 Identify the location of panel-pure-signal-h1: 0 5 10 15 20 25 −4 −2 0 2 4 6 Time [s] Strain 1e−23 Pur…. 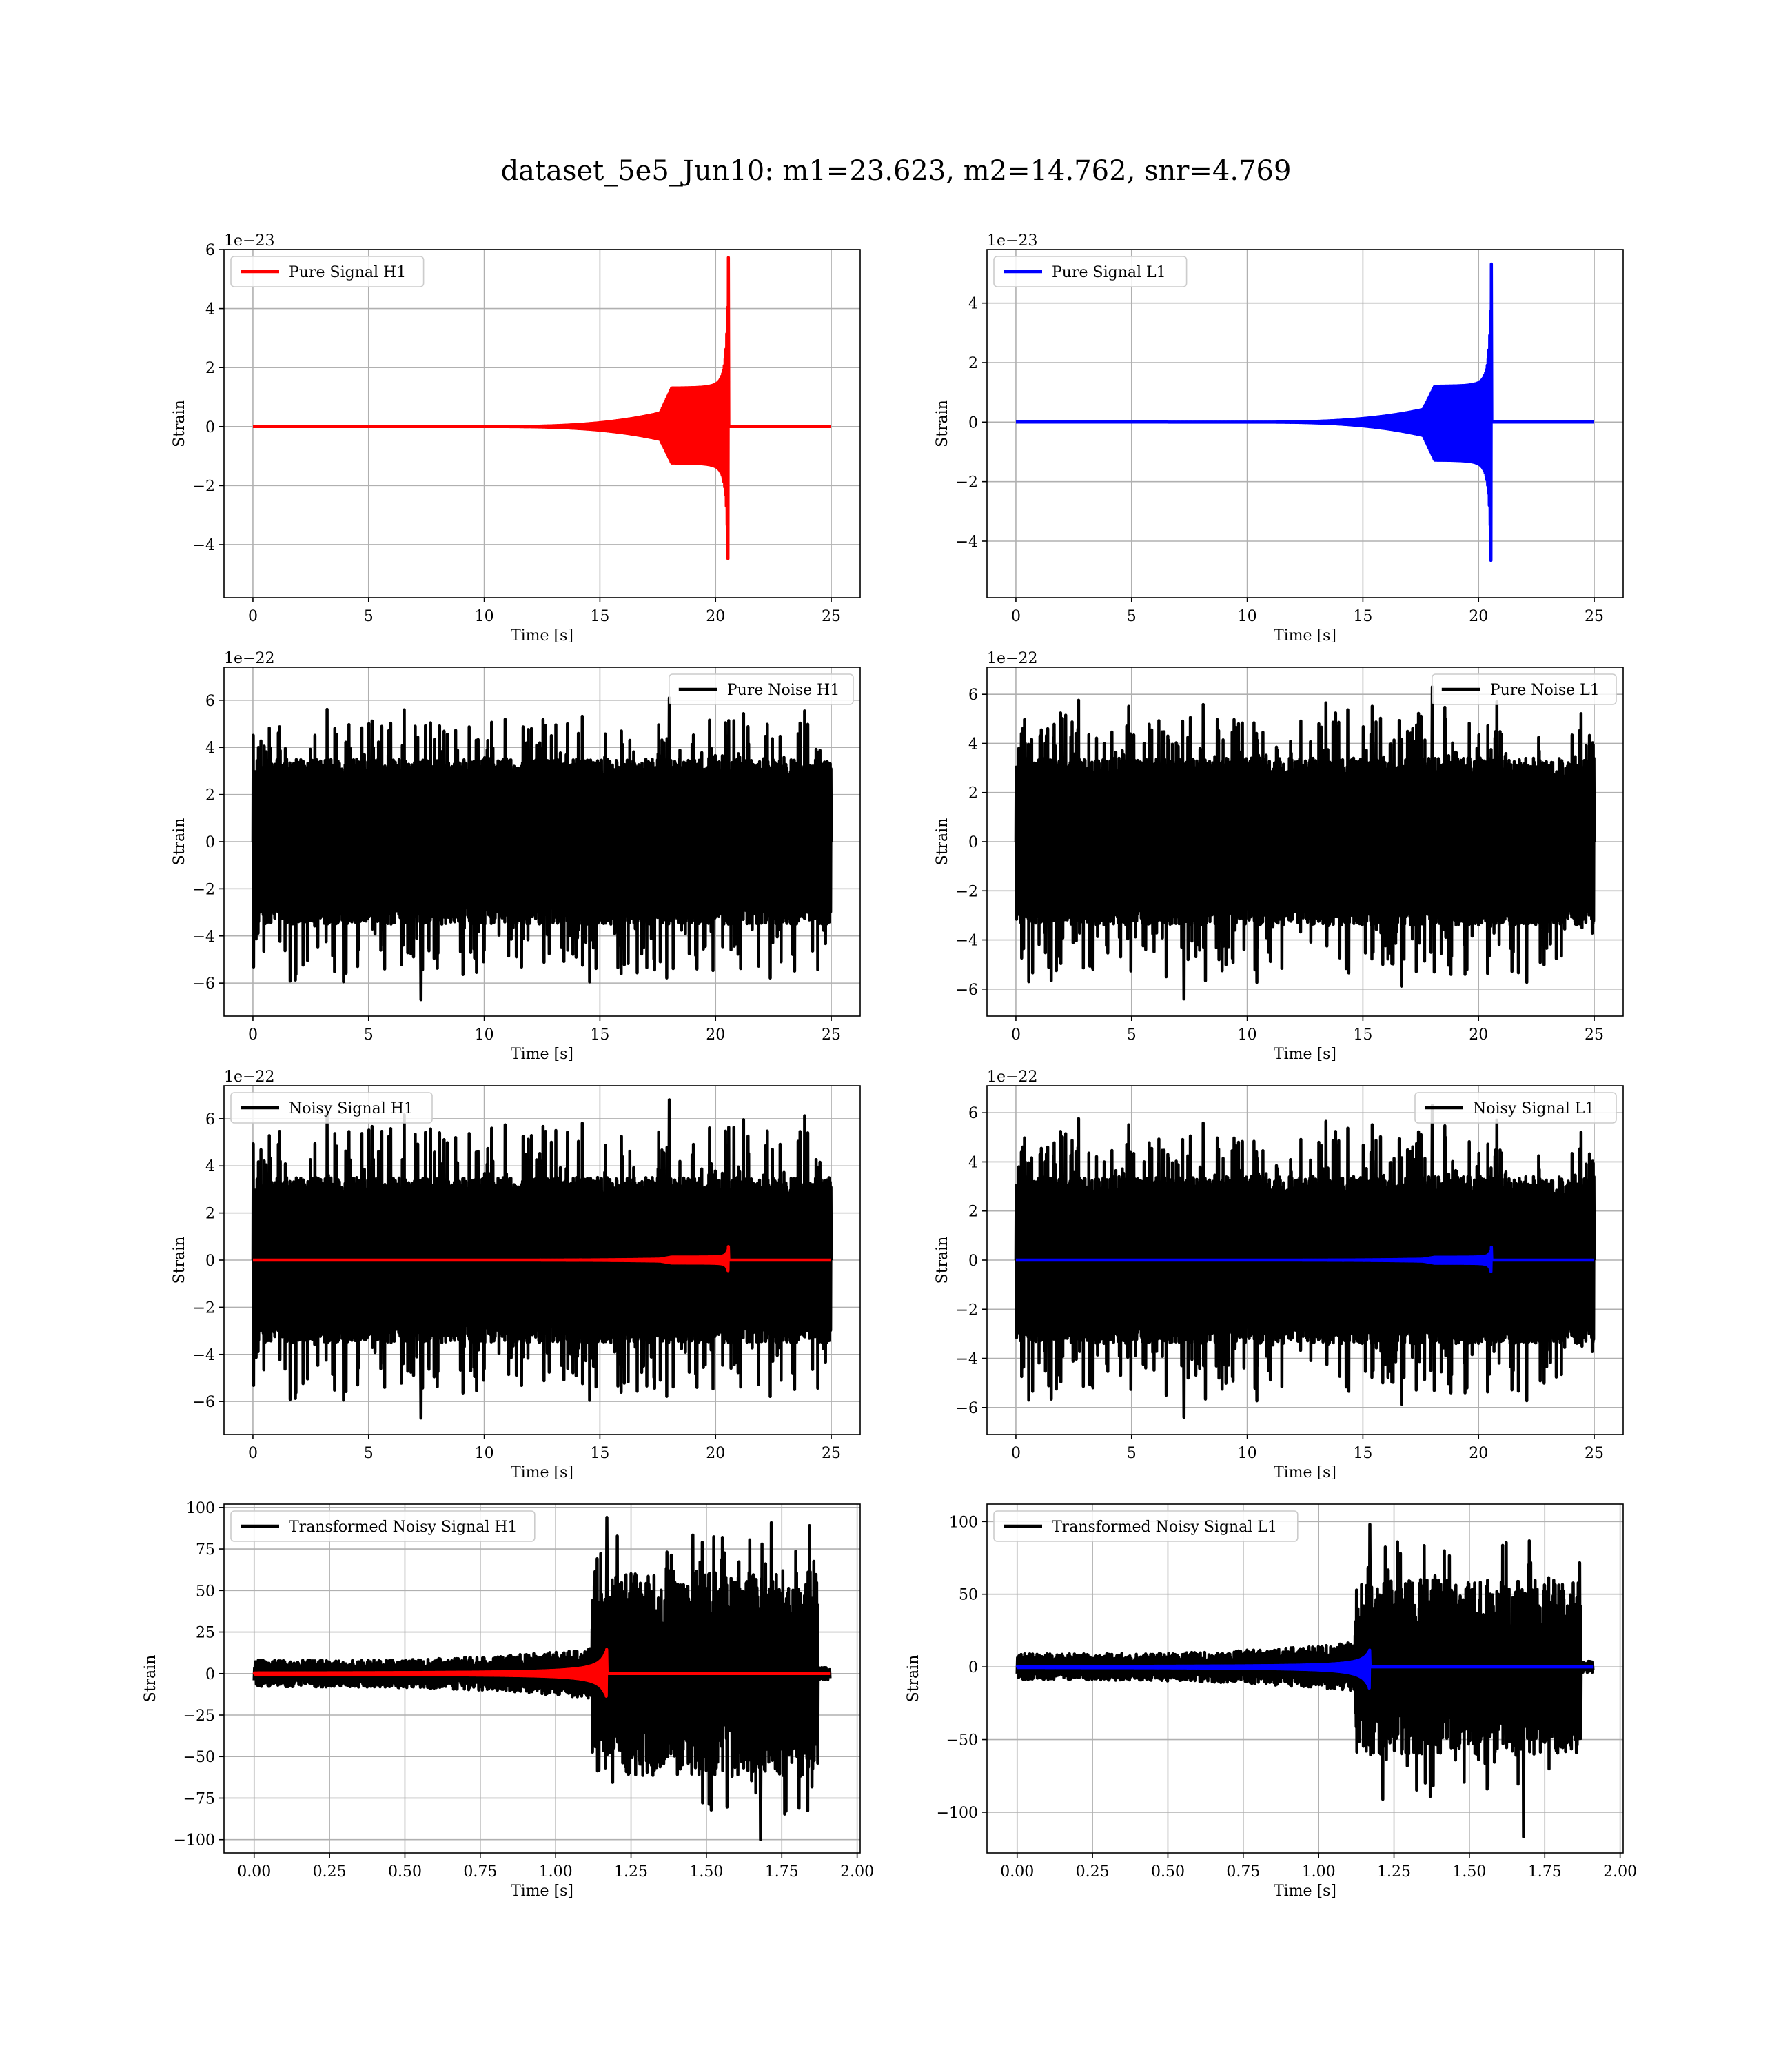
(516, 438).